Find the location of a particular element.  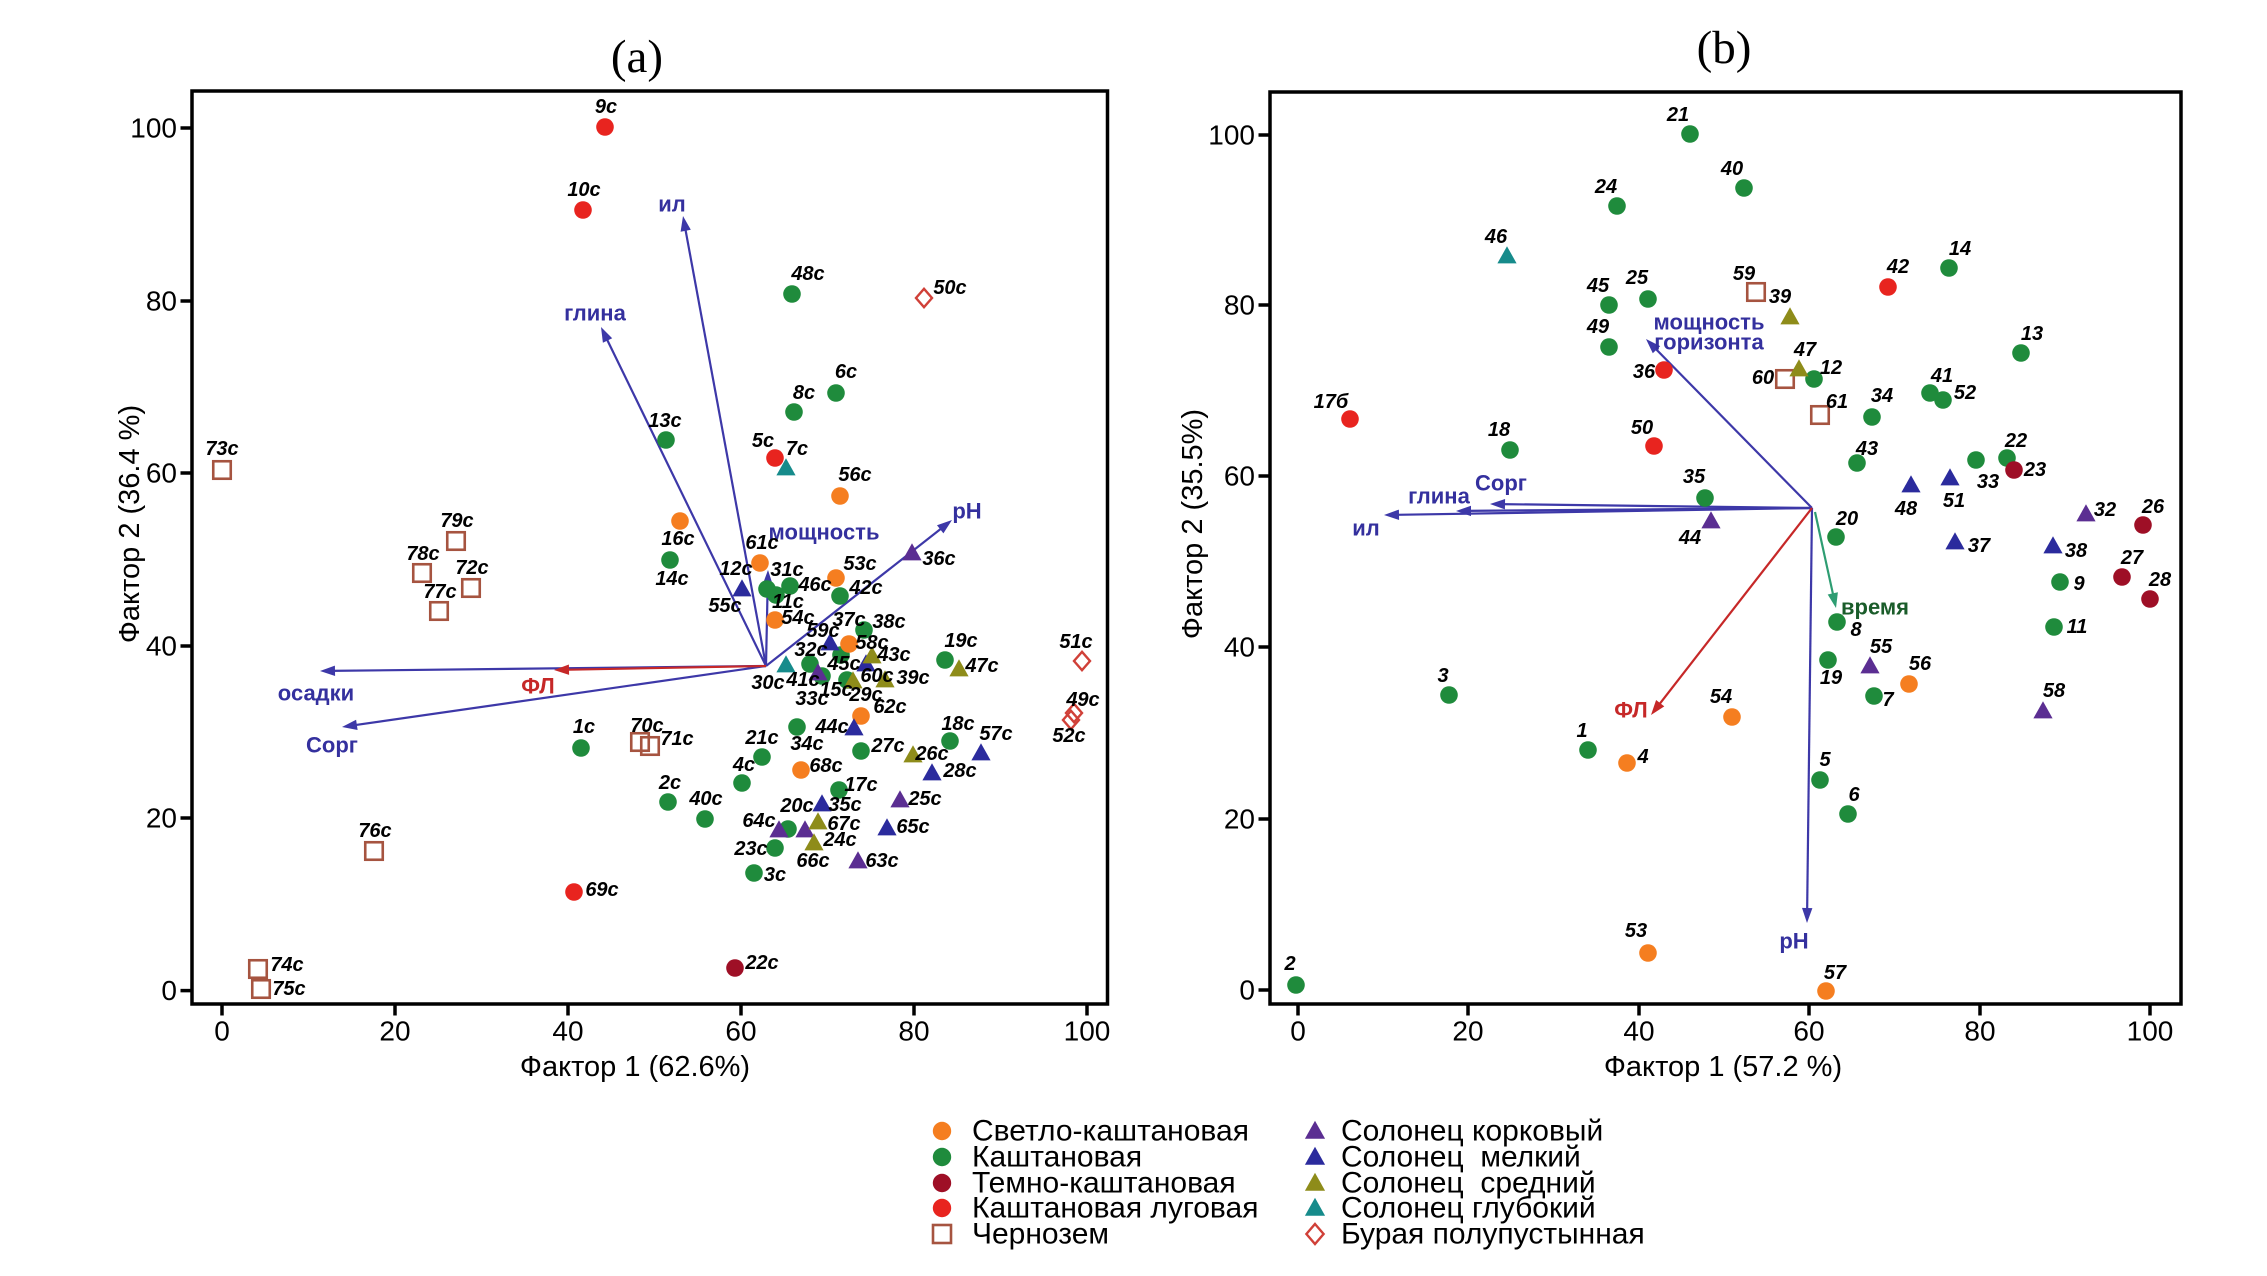

svg-text: 16c is located at coordinates (677, 539).